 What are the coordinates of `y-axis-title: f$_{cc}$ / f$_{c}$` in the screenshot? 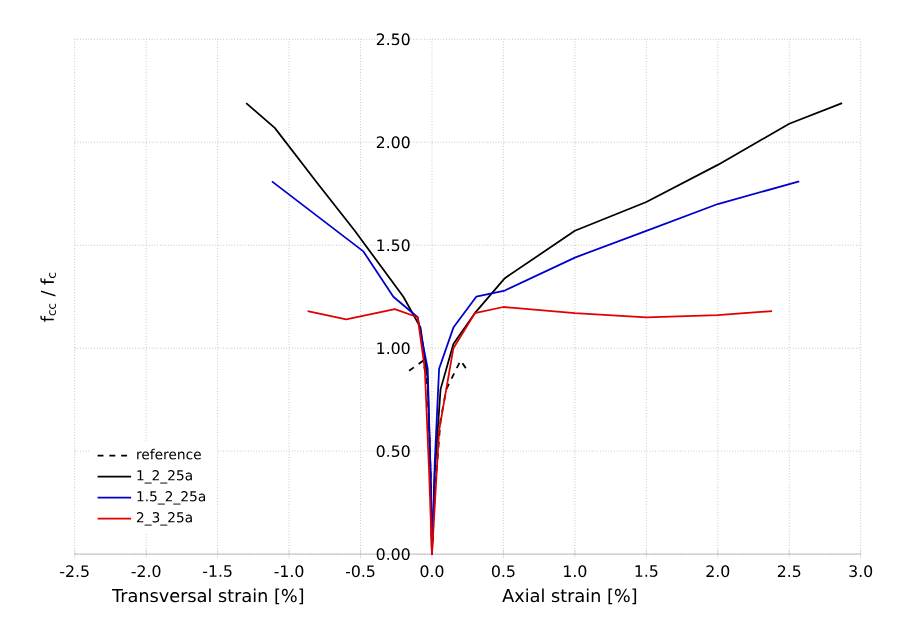 It's located at (48, 297).